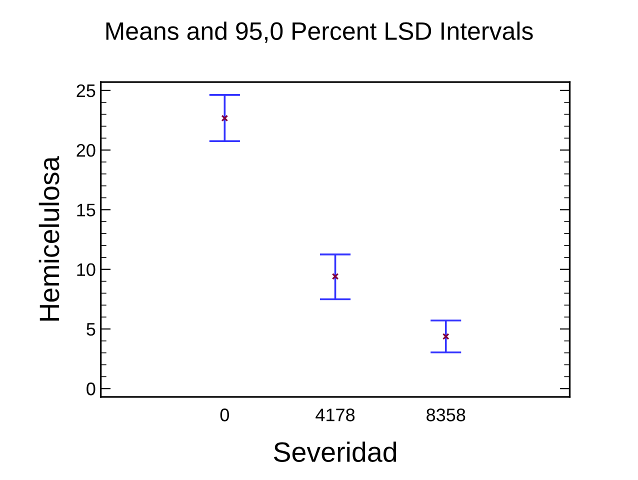  I want to click on x-tick-label: 0, so click(224, 415).